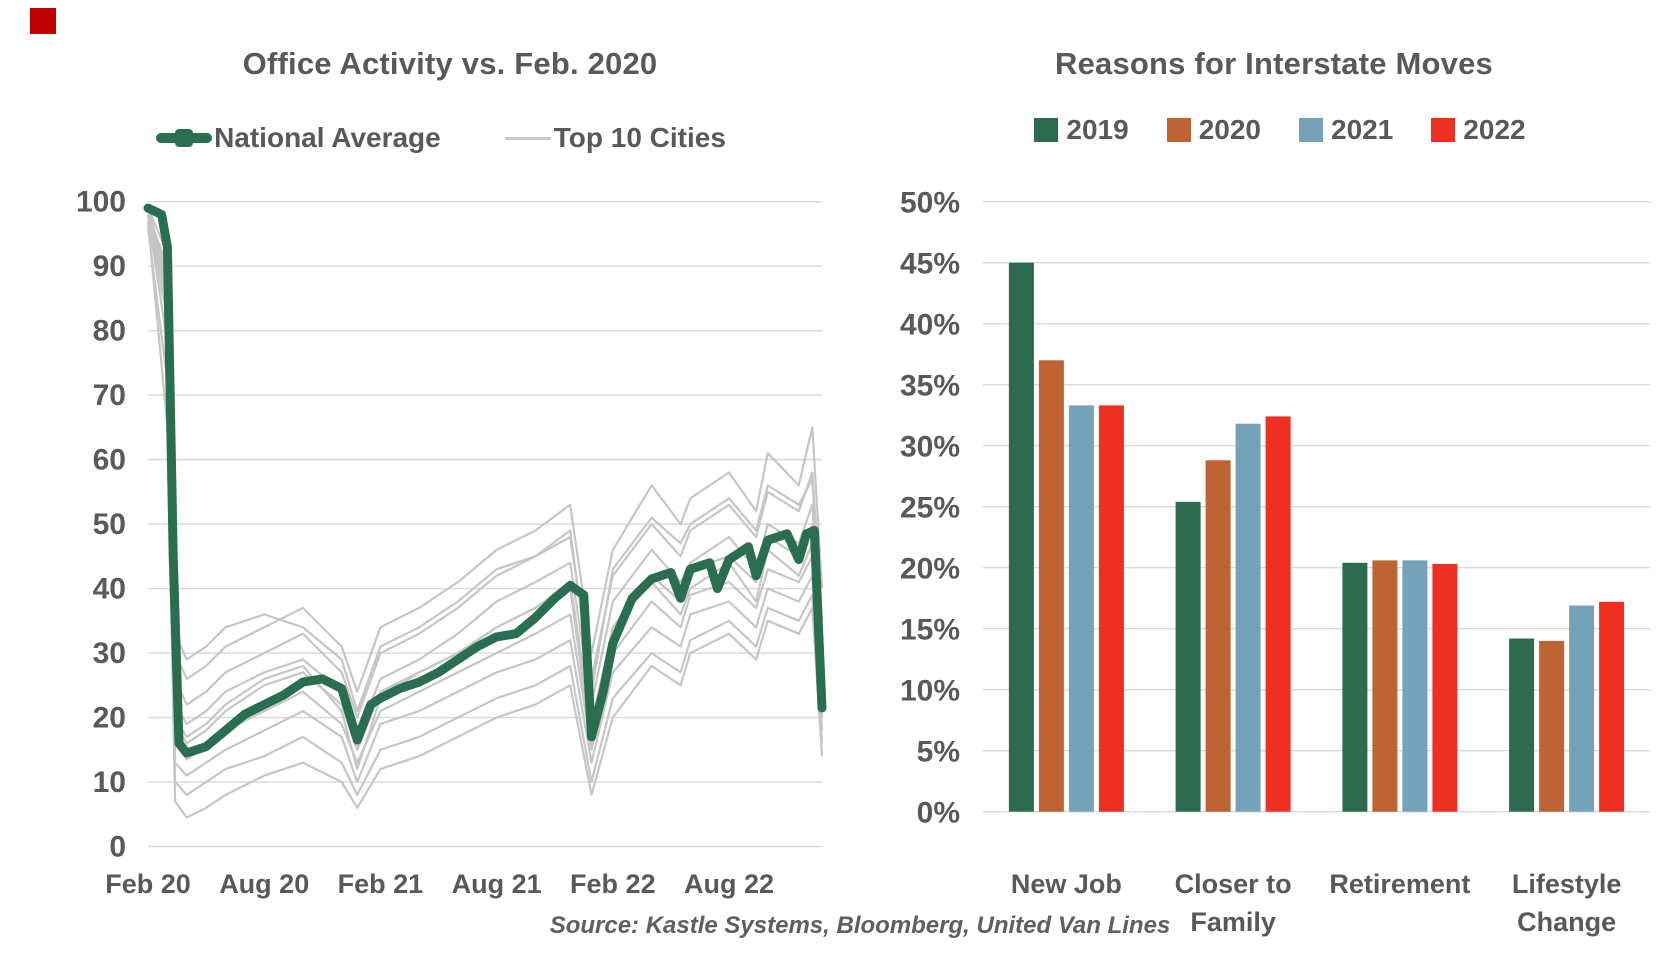 Image resolution: width=1674 pixels, height=974 pixels. Describe the element at coordinates (327, 137) in the screenshot. I see `legend-label-national-average: National Average` at that location.